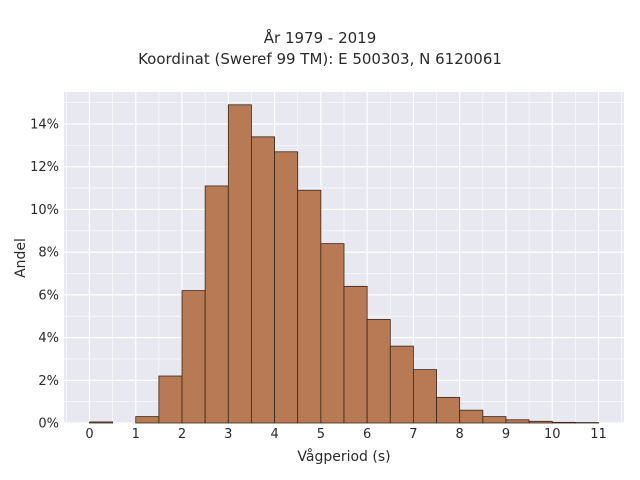 The width and height of the screenshot is (640, 480). I want to click on x-tick-label: 11, so click(598, 434).